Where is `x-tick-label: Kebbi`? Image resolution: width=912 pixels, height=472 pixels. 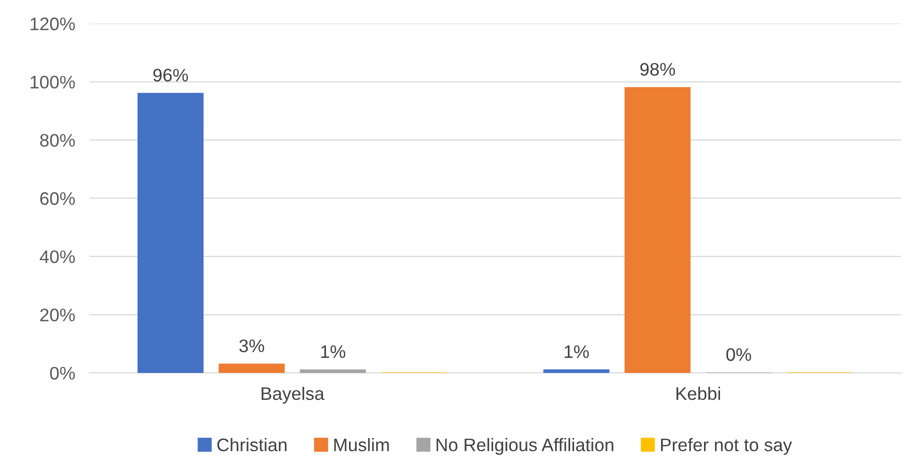
x-tick-label: Kebbi is located at coordinates (698, 393).